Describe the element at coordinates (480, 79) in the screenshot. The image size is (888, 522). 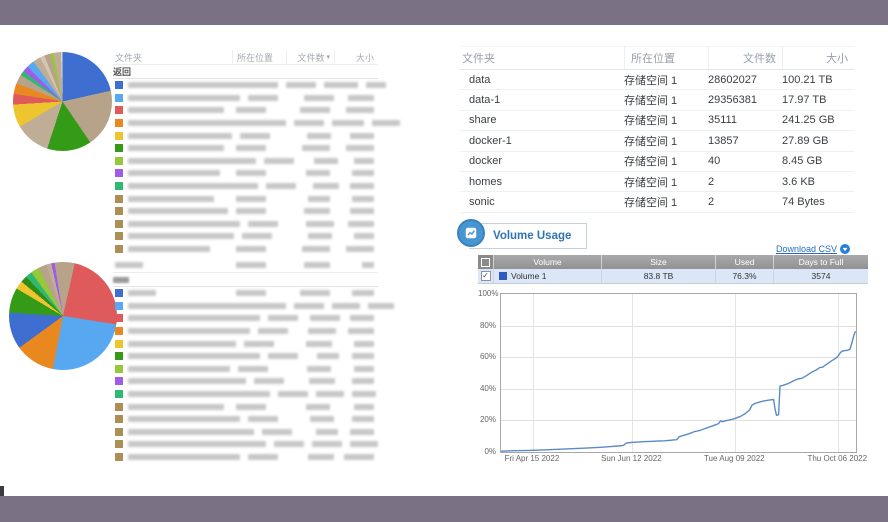
I see `folder-name: data` at that location.